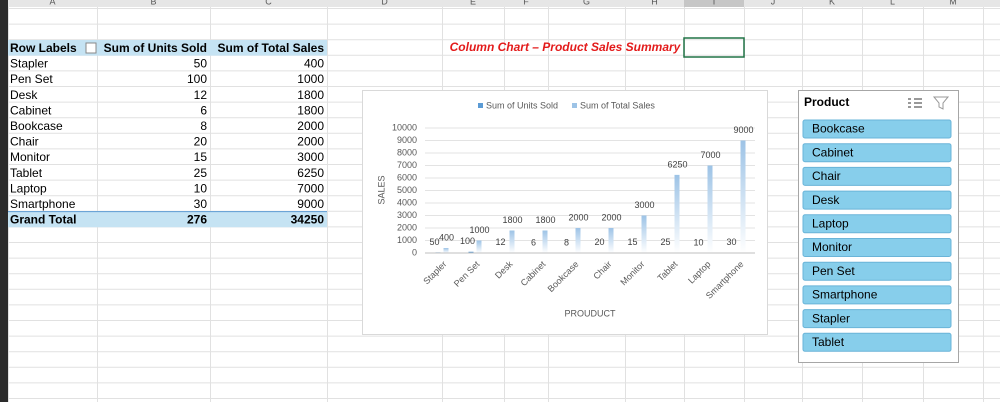  What do you see at coordinates (31, 110) in the screenshot?
I see `pivot-cell: Cabinet` at bounding box center [31, 110].